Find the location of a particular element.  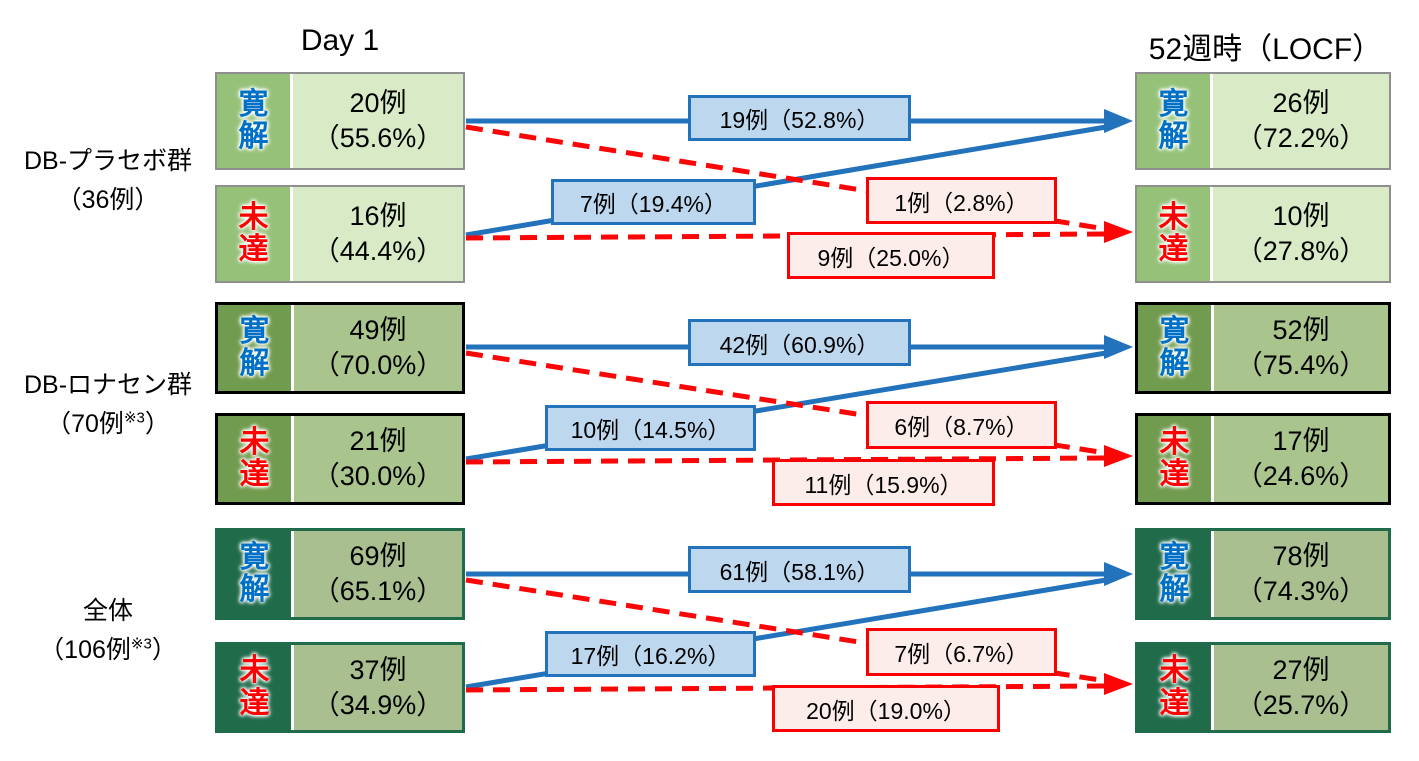

box-value: 69例 （65.1%） is located at coordinates (378, 574).